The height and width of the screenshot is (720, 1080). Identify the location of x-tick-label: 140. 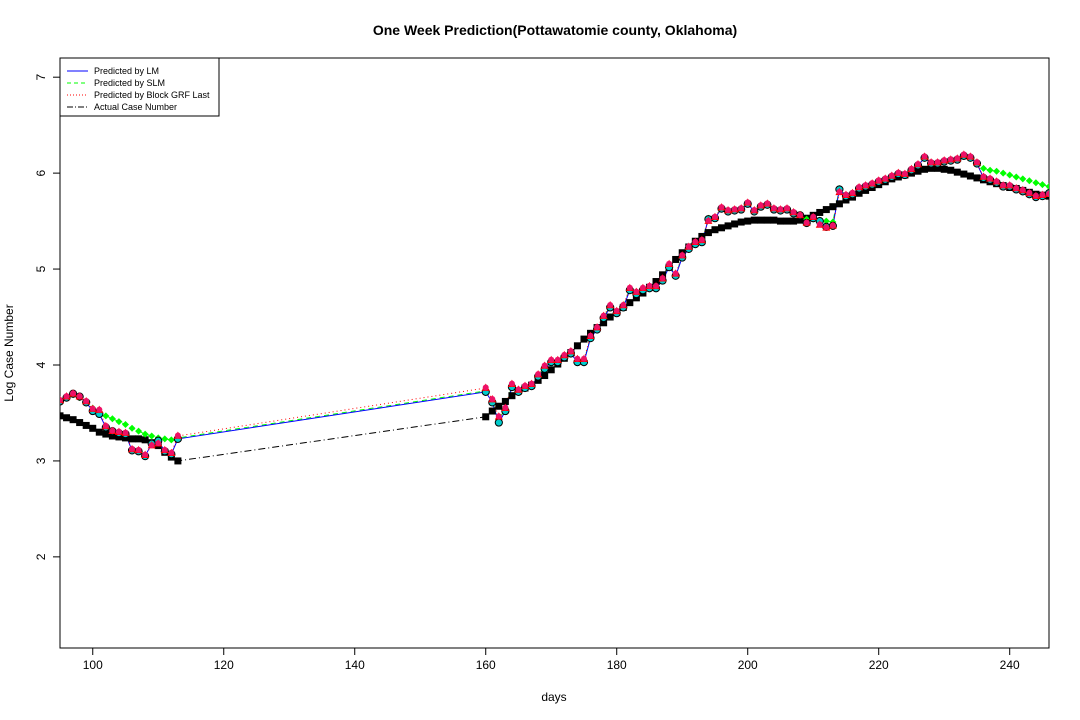
(355, 665).